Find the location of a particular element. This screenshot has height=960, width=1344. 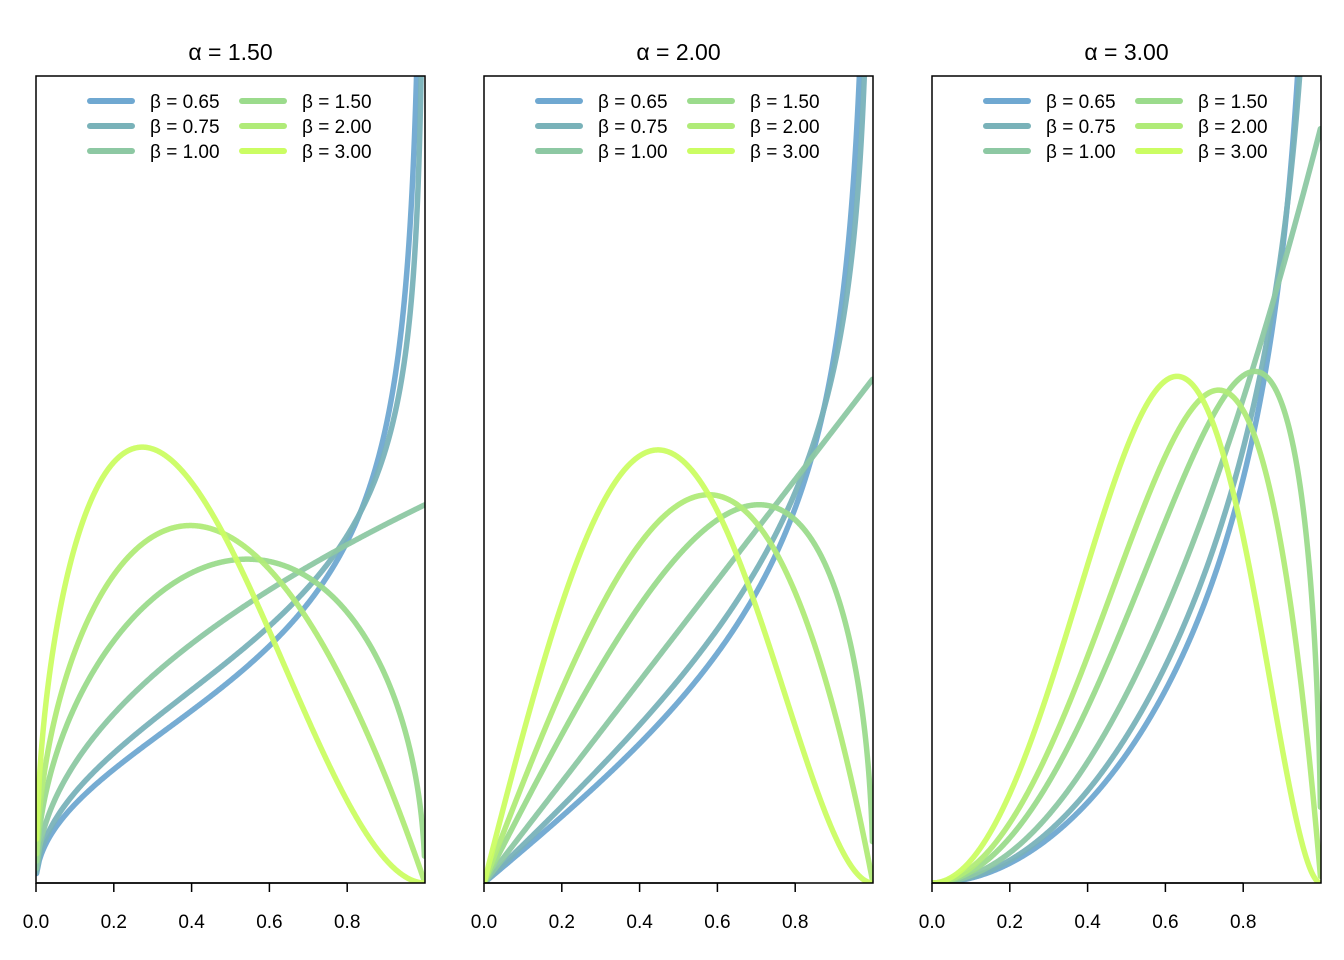

panel-title: α = 1.50 is located at coordinates (230, 52).